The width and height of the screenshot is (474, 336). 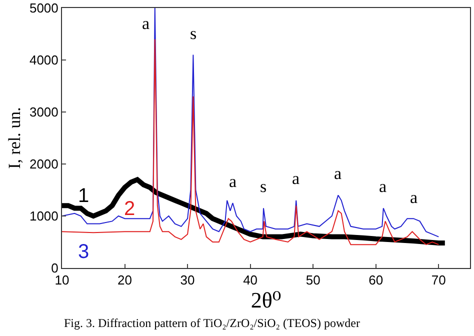 I want to click on series-label: 2, so click(x=130, y=209).